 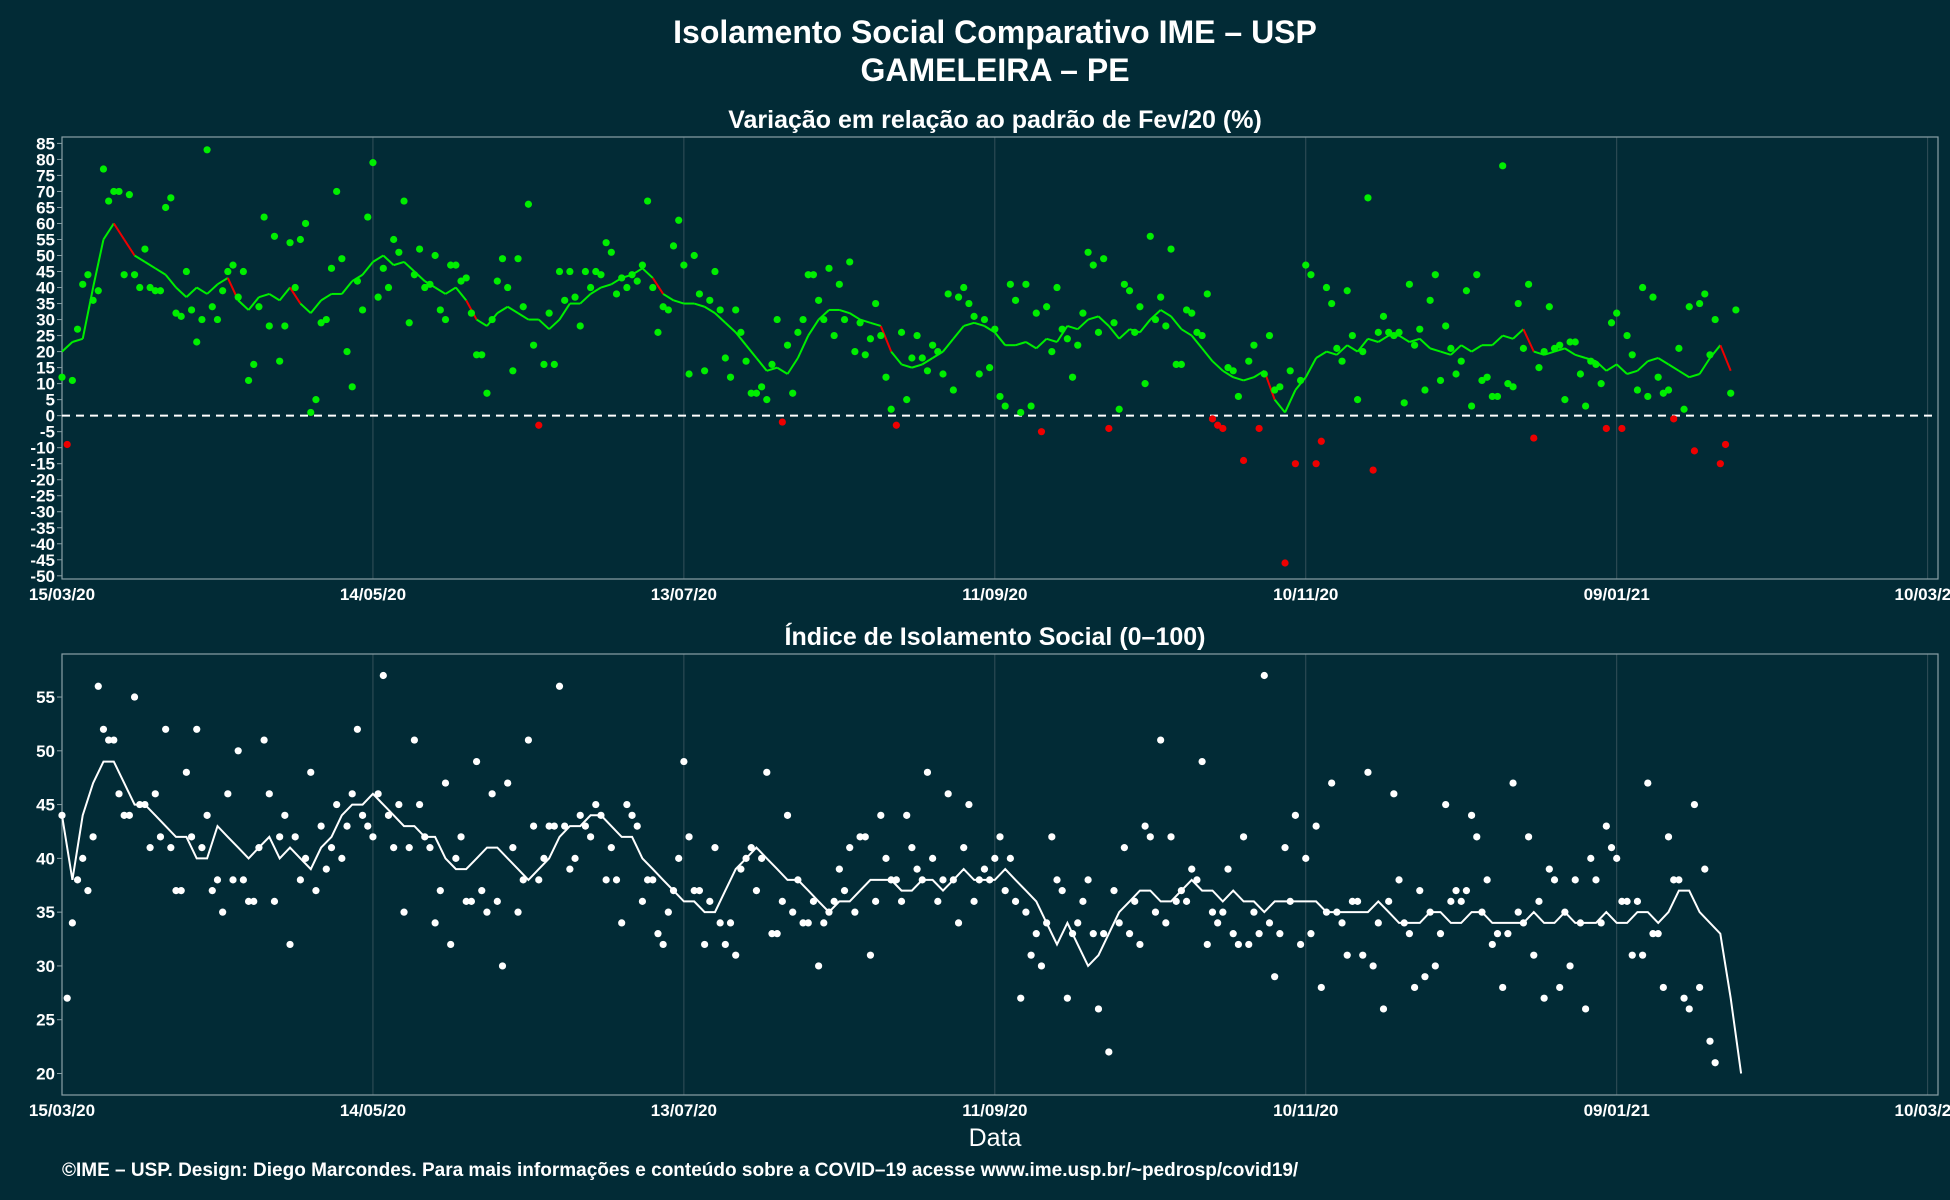 What do you see at coordinates (684, 594) in the screenshot?
I see `x-tick-label: 13/07/20` at bounding box center [684, 594].